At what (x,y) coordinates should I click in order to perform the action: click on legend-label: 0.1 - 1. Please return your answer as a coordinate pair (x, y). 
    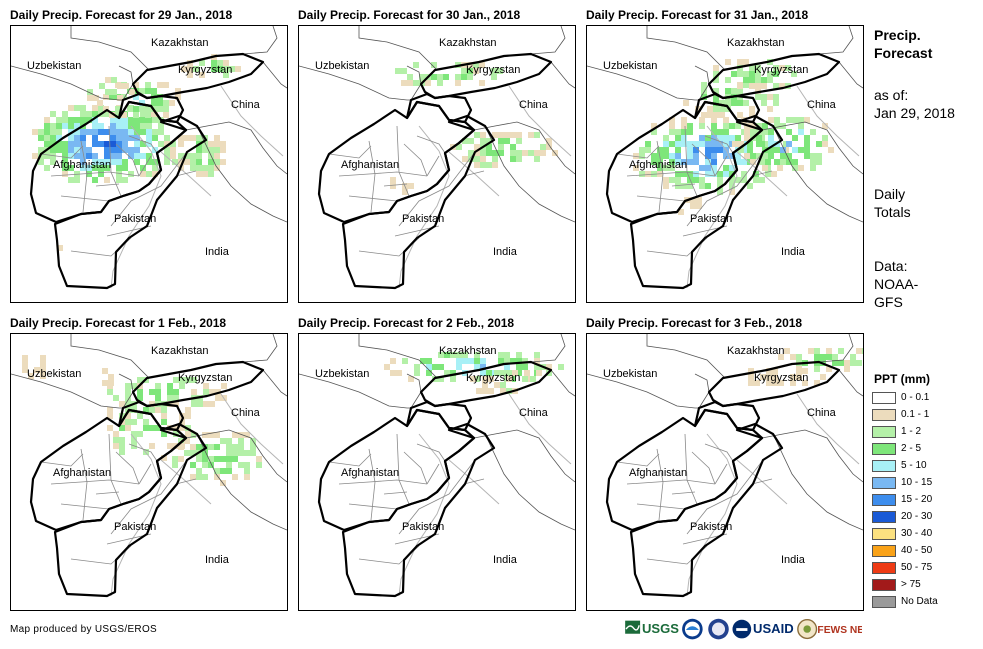
    Looking at the image, I should click on (915, 414).